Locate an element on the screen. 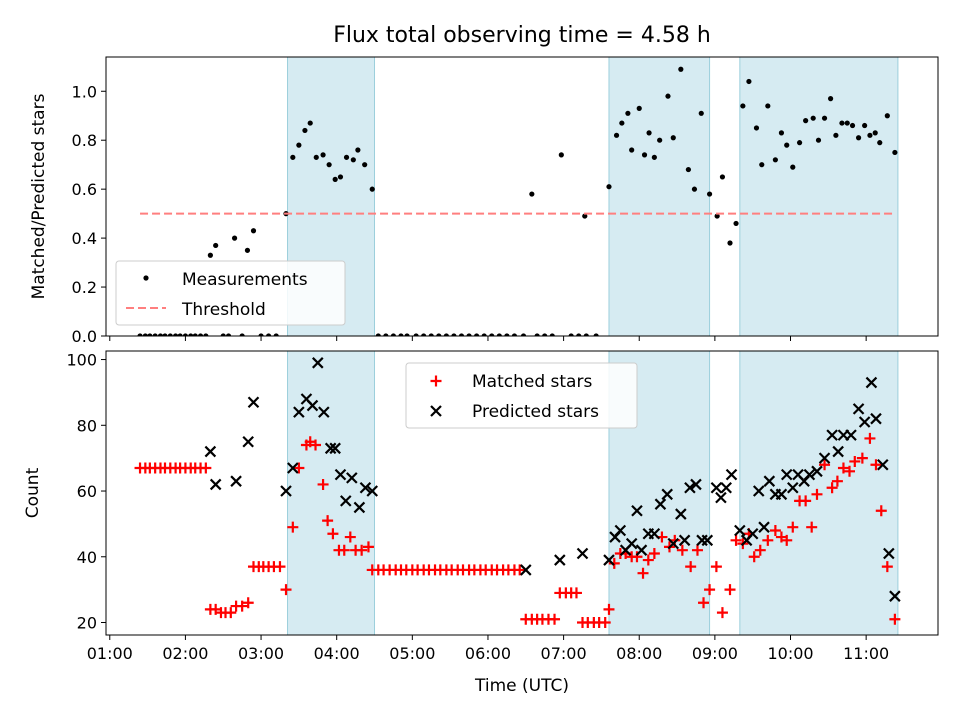 The height and width of the screenshot is (720, 960). legend: Matched stars Predicted stars is located at coordinates (521, 395).